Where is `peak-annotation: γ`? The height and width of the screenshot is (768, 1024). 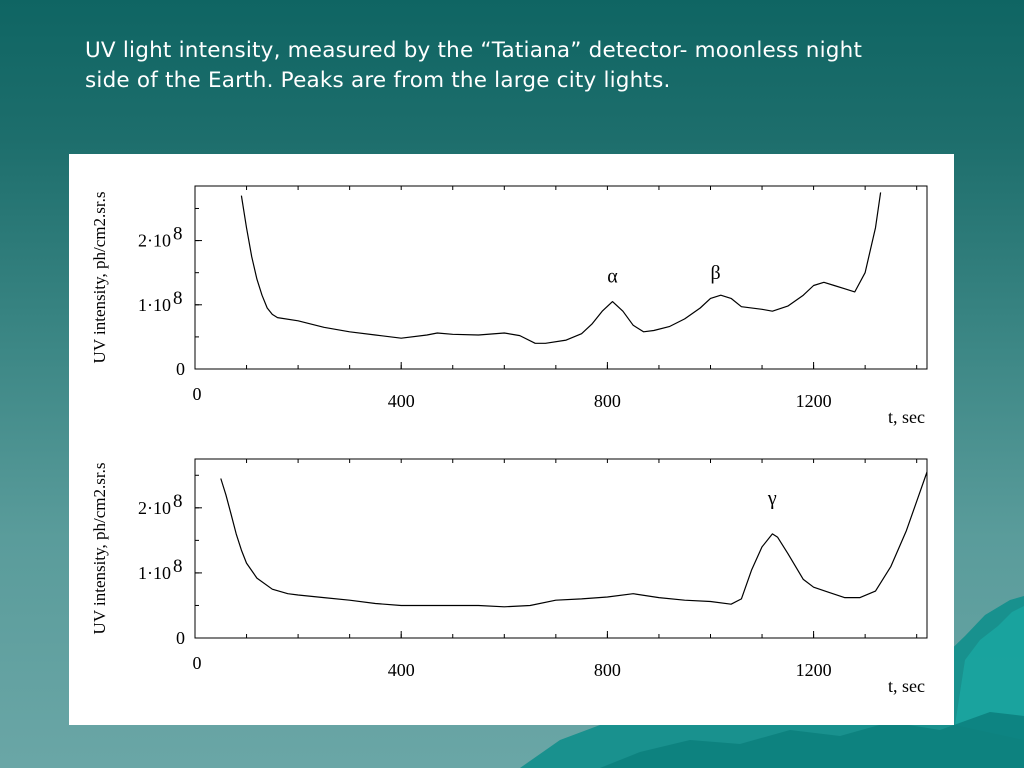
peak-annotation: γ is located at coordinates (772, 499).